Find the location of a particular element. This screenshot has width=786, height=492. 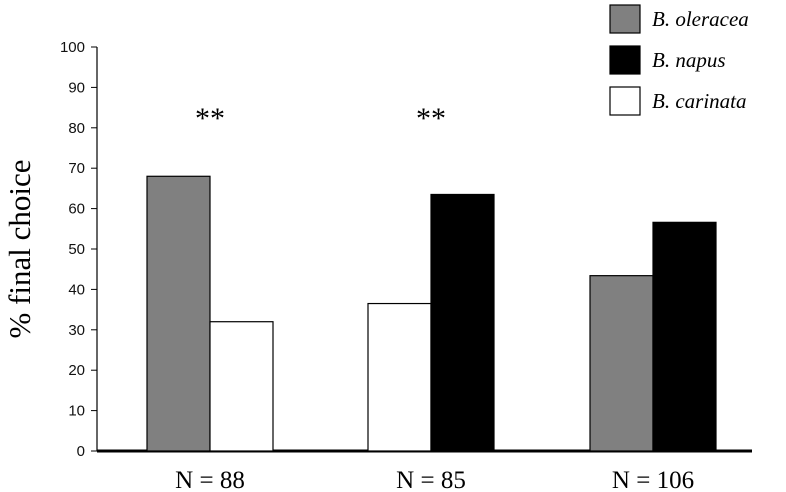

annotations: ** ** is located at coordinates (320, 118).